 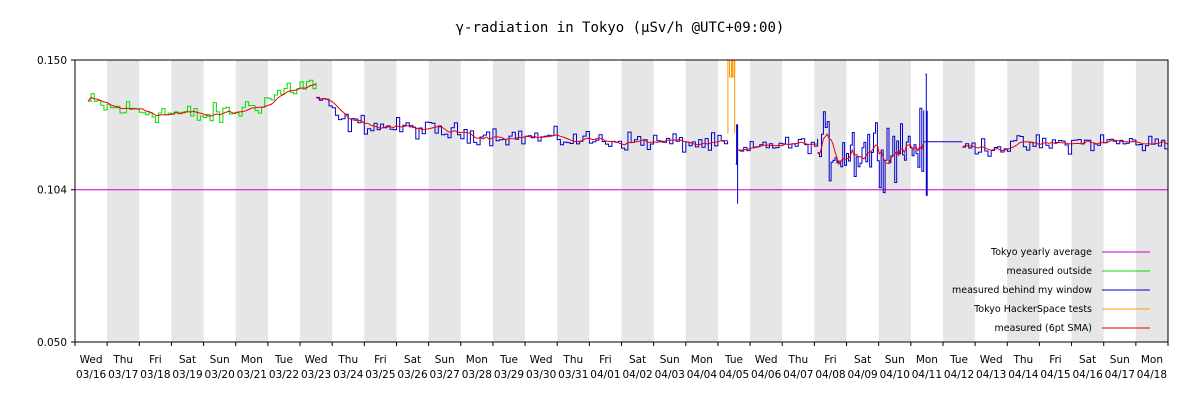 What do you see at coordinates (1055, 375) in the screenshot?
I see `x-tick-date: 04/15` at bounding box center [1055, 375].